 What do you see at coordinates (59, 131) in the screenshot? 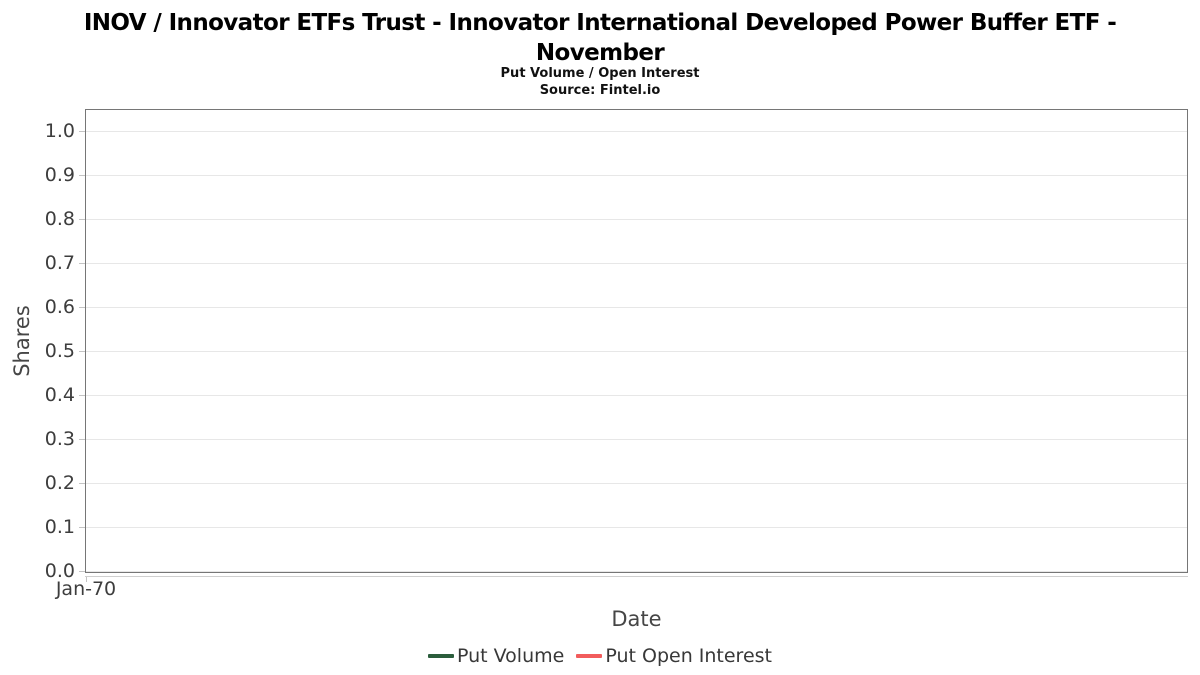
I see `y-tick-label: 1.0` at bounding box center [59, 131].